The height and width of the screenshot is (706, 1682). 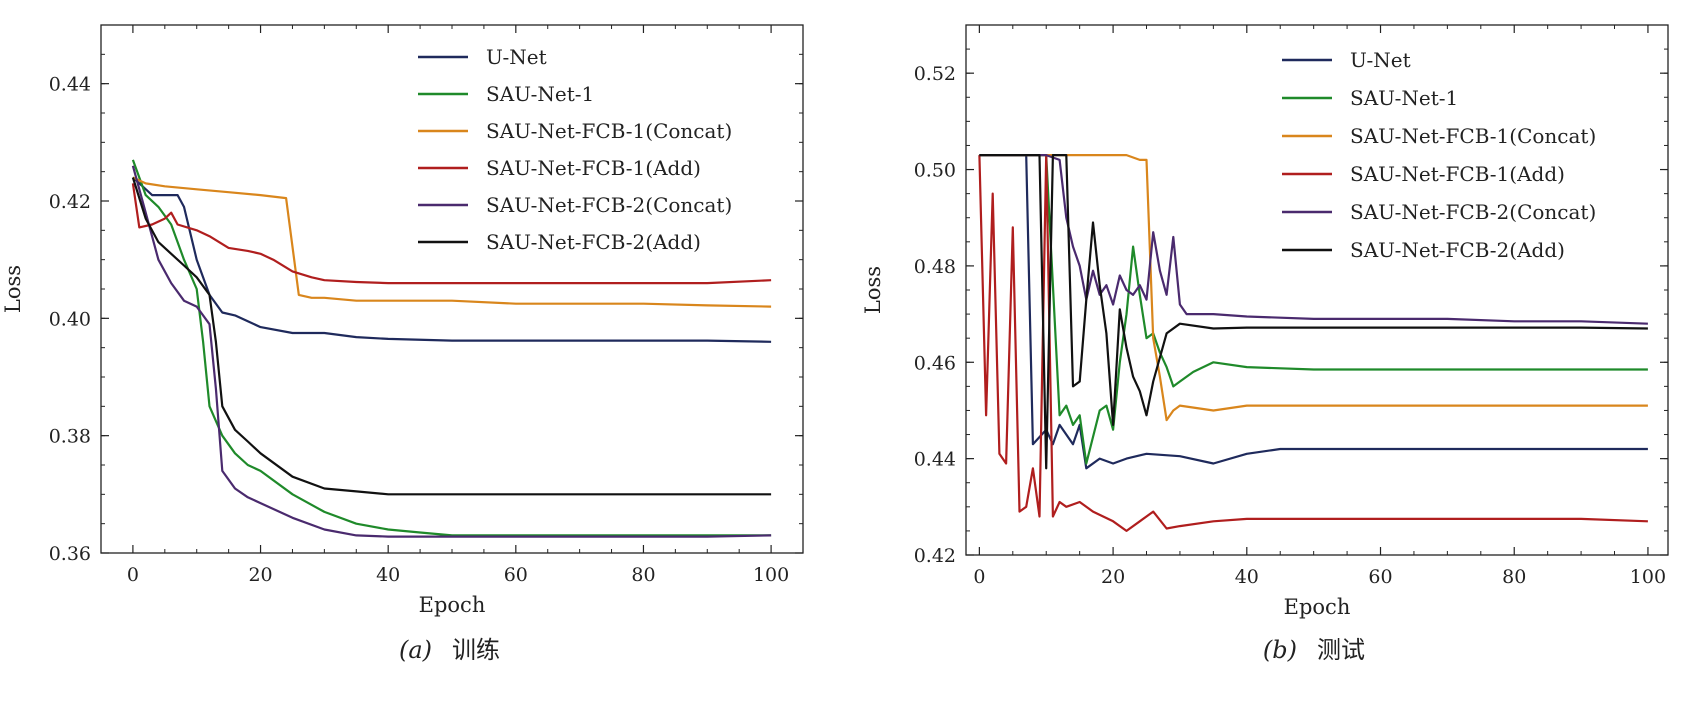 What do you see at coordinates (935, 363) in the screenshot?
I see `y-tick-label: 0.46` at bounding box center [935, 363].